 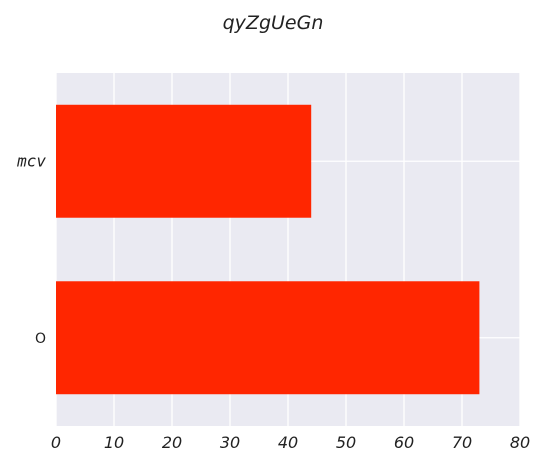 What do you see at coordinates (273, 23) in the screenshot?
I see `chart-title: qyZgUeGn` at bounding box center [273, 23].